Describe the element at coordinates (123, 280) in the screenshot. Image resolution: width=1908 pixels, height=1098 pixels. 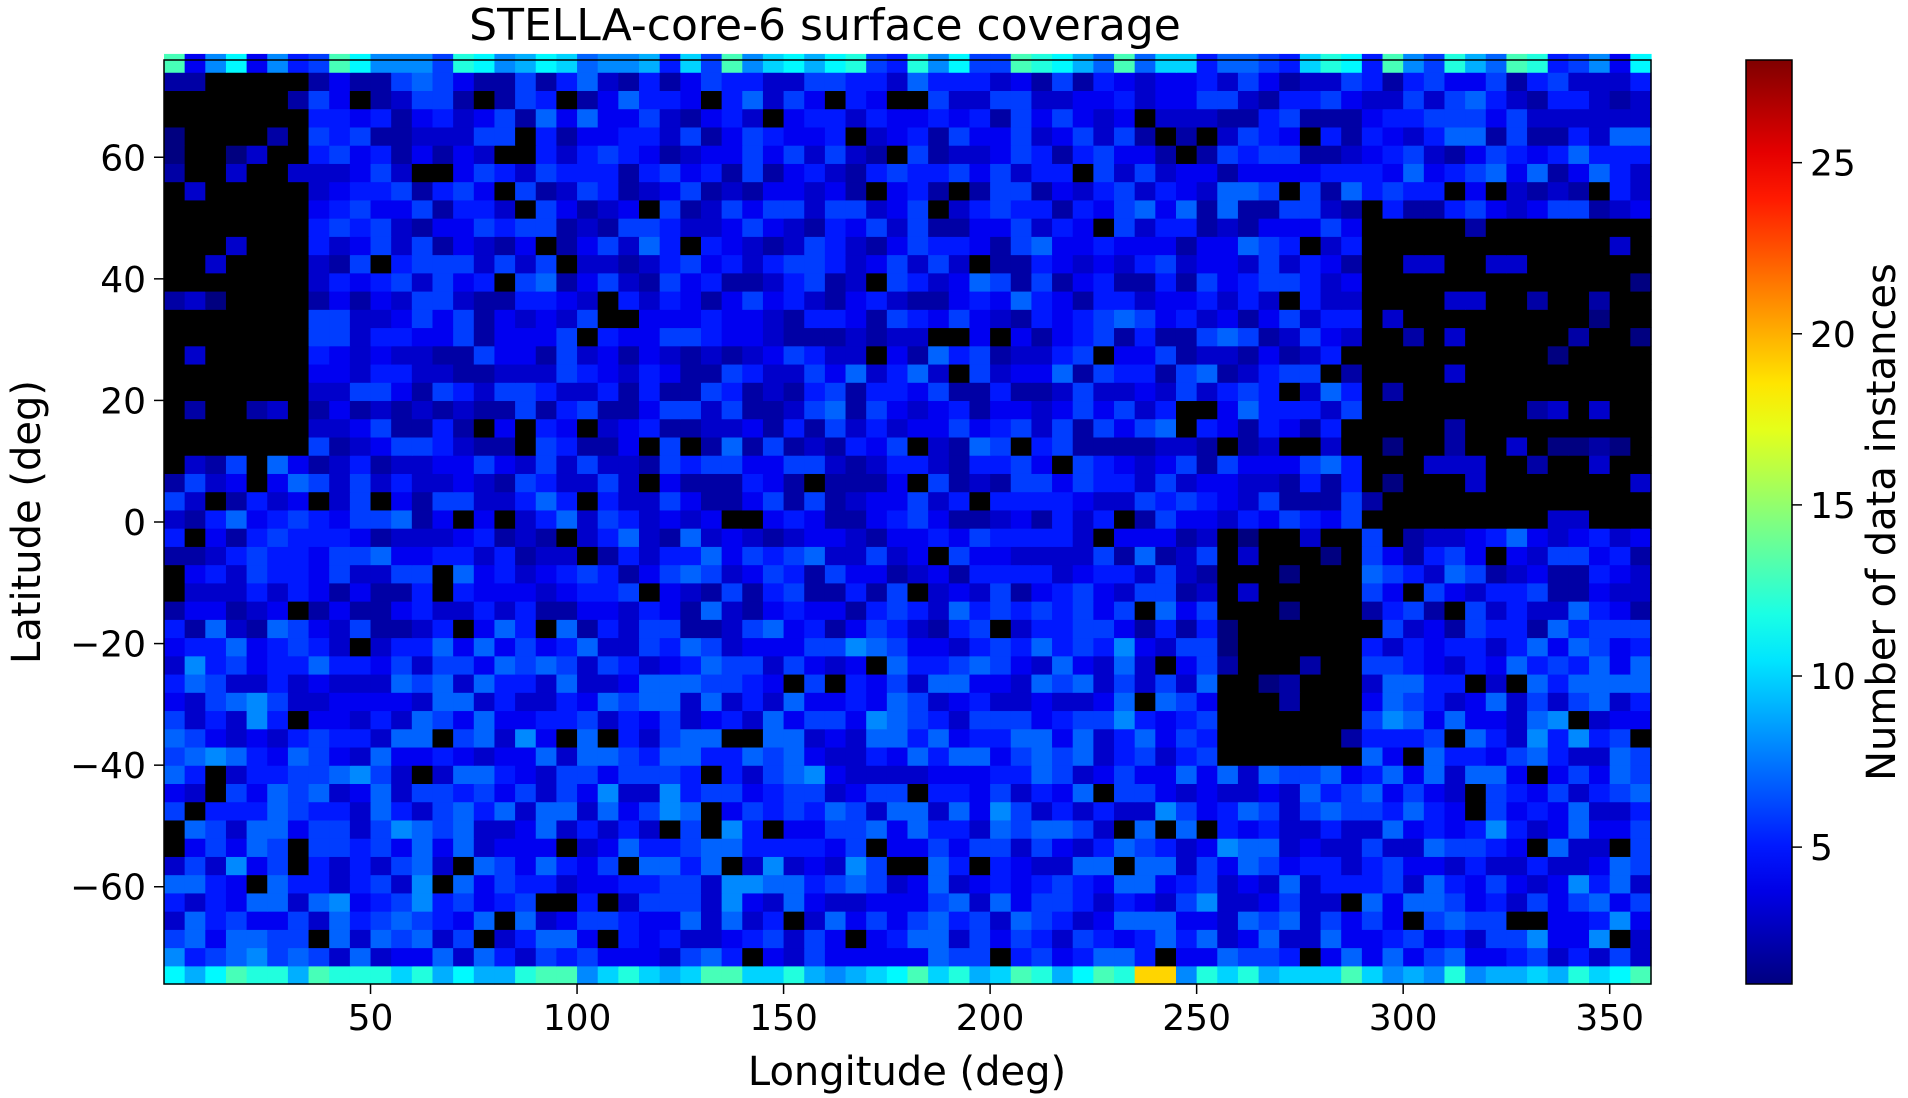
I see `y-tick-label: 40` at that location.